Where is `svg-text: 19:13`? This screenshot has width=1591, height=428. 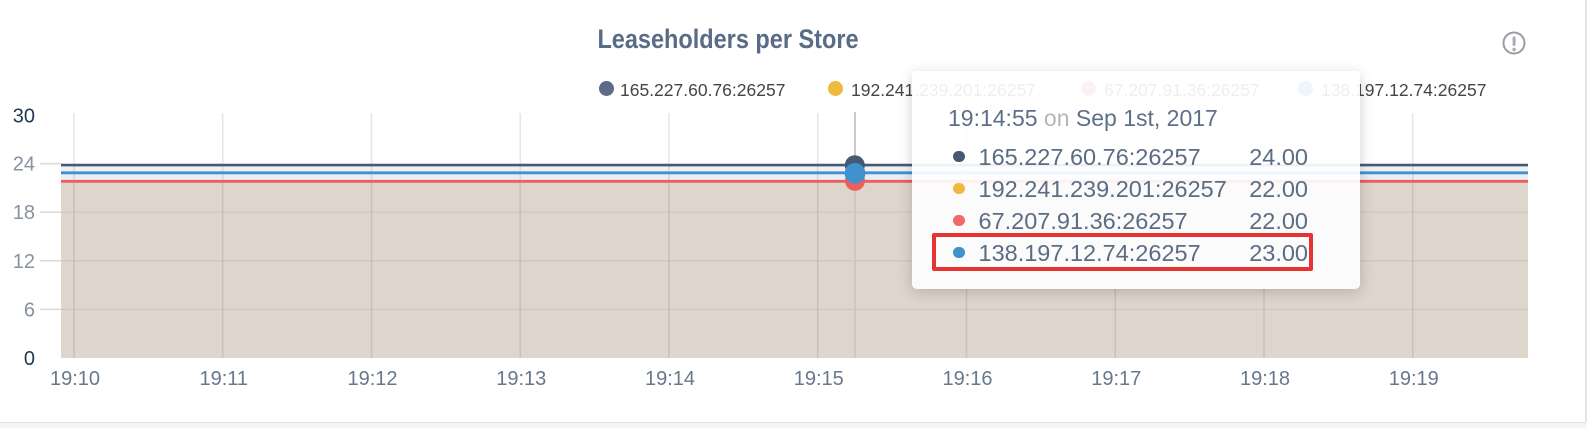 svg-text: 19:13 is located at coordinates (521, 379).